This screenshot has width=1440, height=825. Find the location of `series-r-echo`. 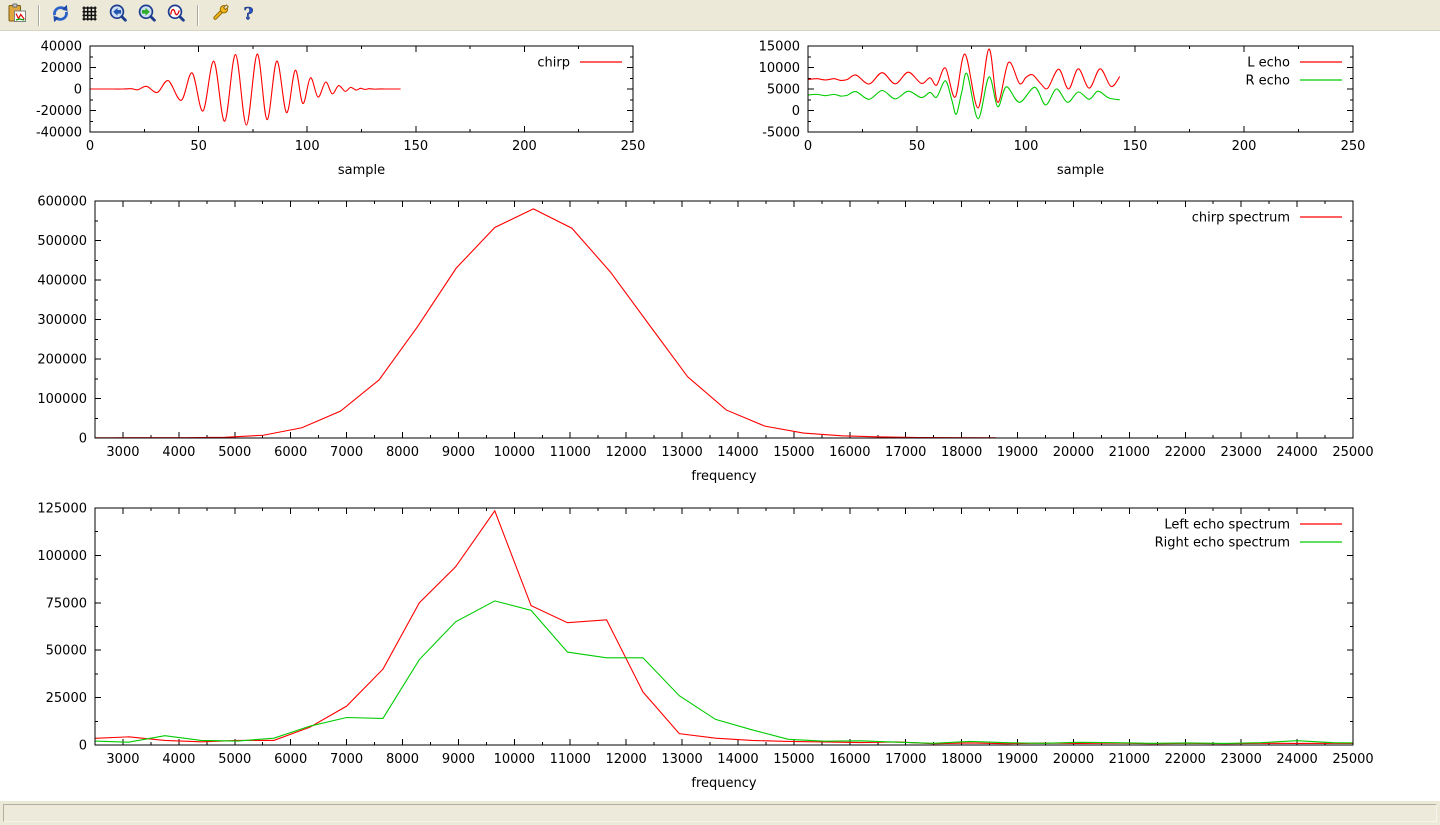

series-r-echo is located at coordinates (963, 96).